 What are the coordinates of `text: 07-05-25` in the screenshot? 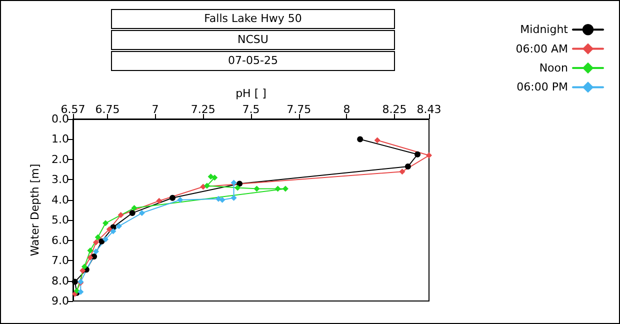 It's located at (253, 61).